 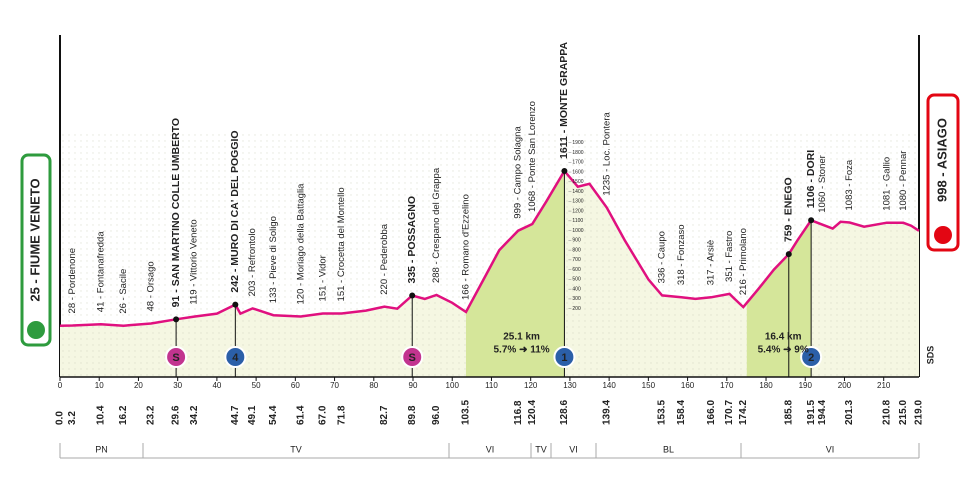 I want to click on place-label: 203 - Refrontolo, so click(x=252, y=262).